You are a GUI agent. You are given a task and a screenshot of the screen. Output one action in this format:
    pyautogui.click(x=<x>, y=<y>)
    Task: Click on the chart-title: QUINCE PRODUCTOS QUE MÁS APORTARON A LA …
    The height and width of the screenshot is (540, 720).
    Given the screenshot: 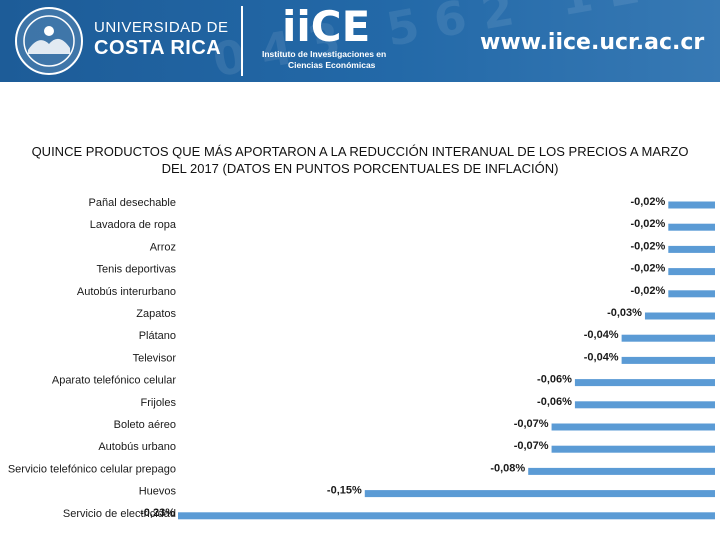 What is the action you would take?
    pyautogui.click(x=360, y=160)
    